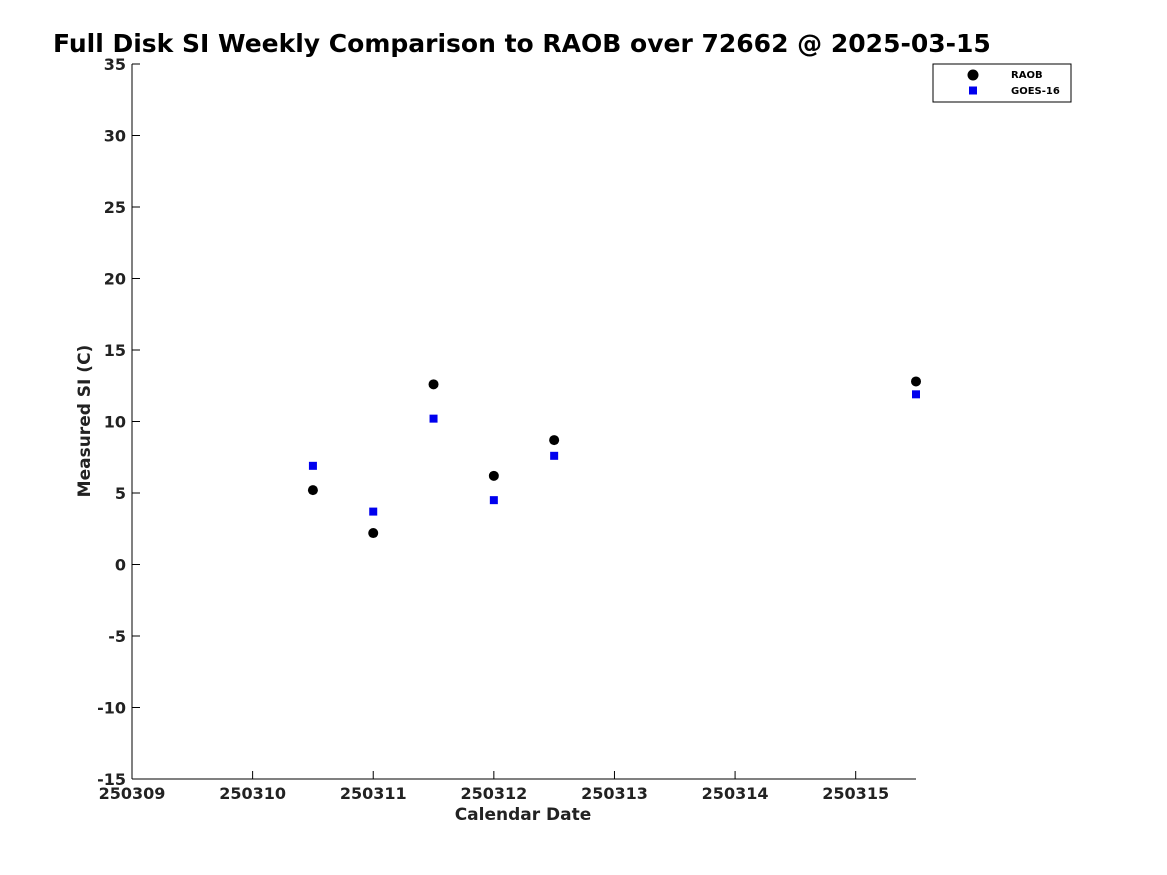 This screenshot has width=1167, height=875. I want to click on y-axis-ticks: -15 -10 -5 0 5 10 15 20 25 30 35, so click(118, 422).